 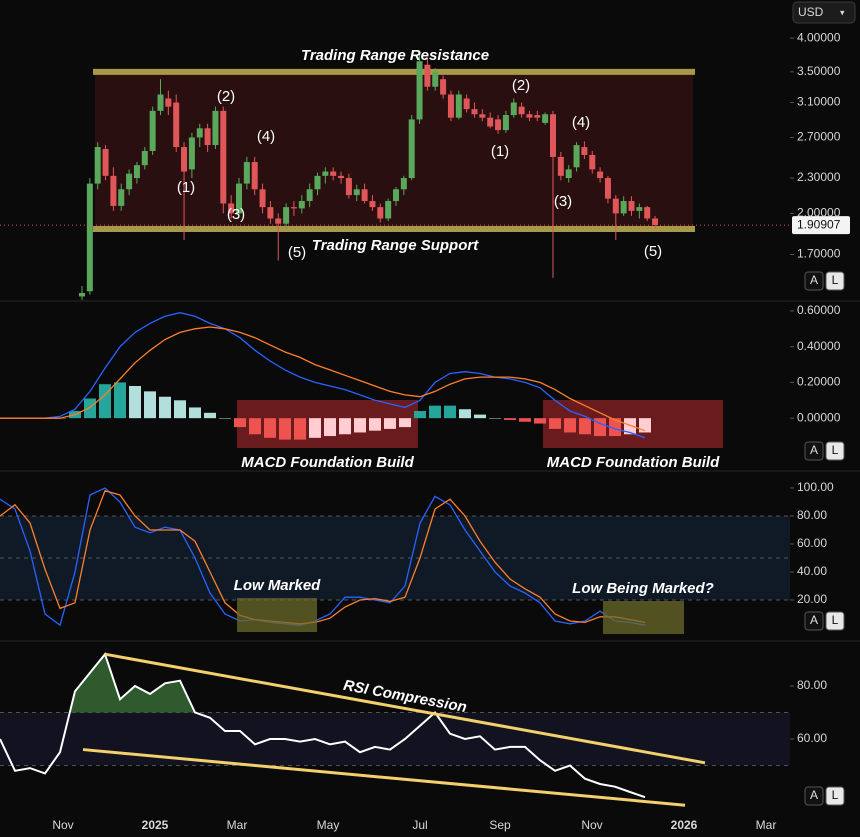 What do you see at coordinates (812, 599) in the screenshot?
I see `y-tick-label: 20.00` at bounding box center [812, 599].